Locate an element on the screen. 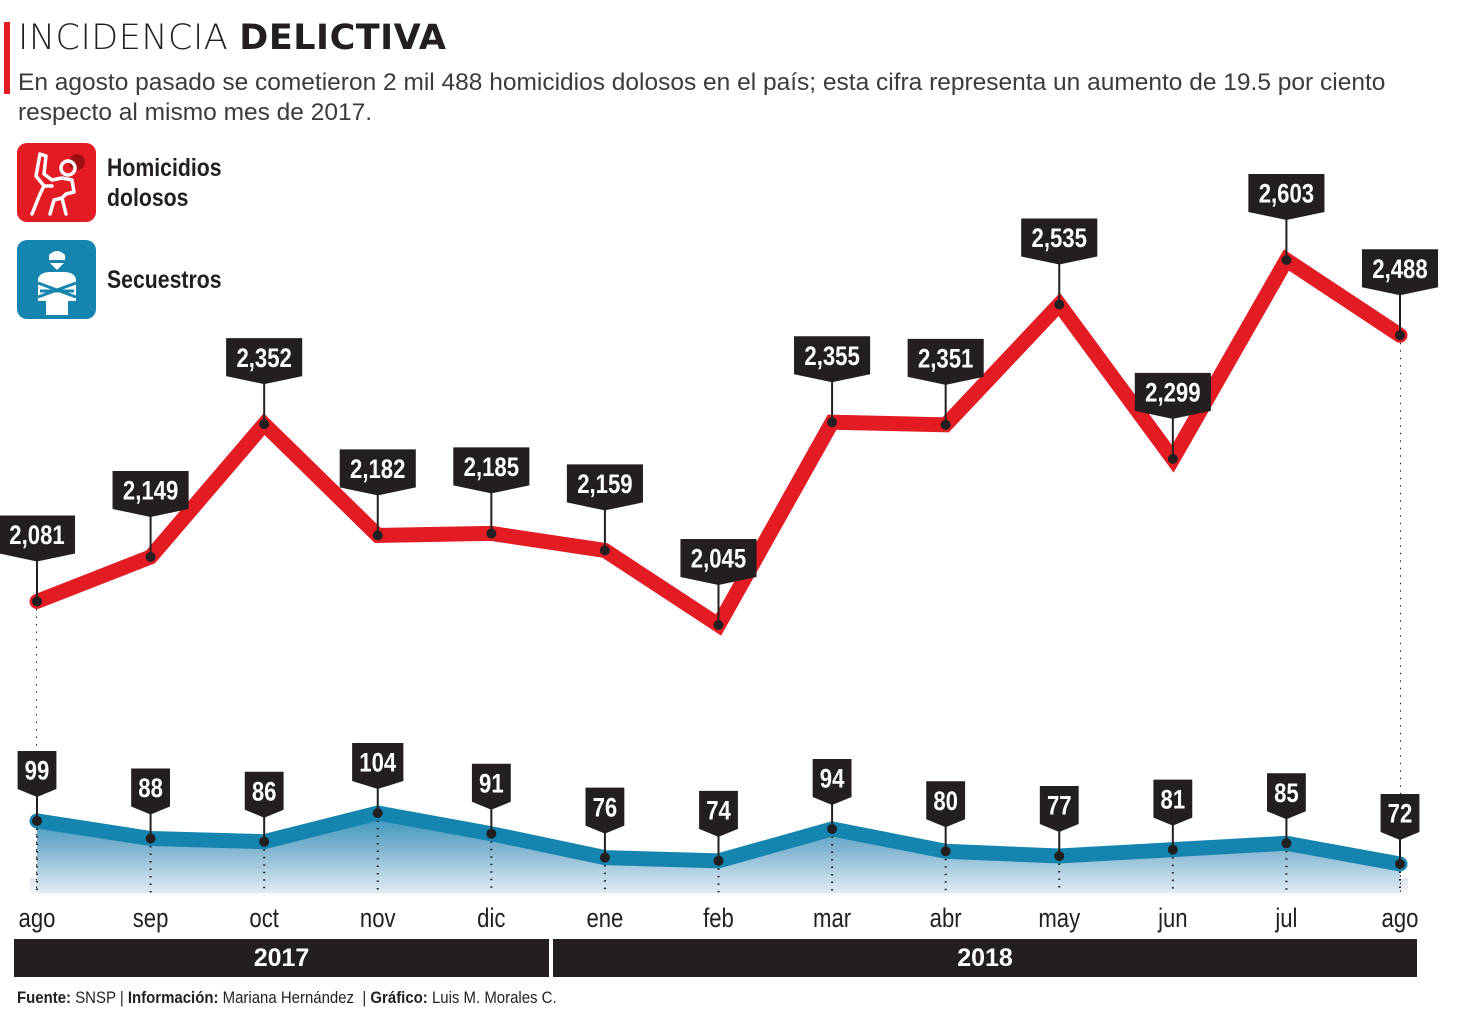  homicidios-data-label: 2,355 is located at coordinates (832, 357).